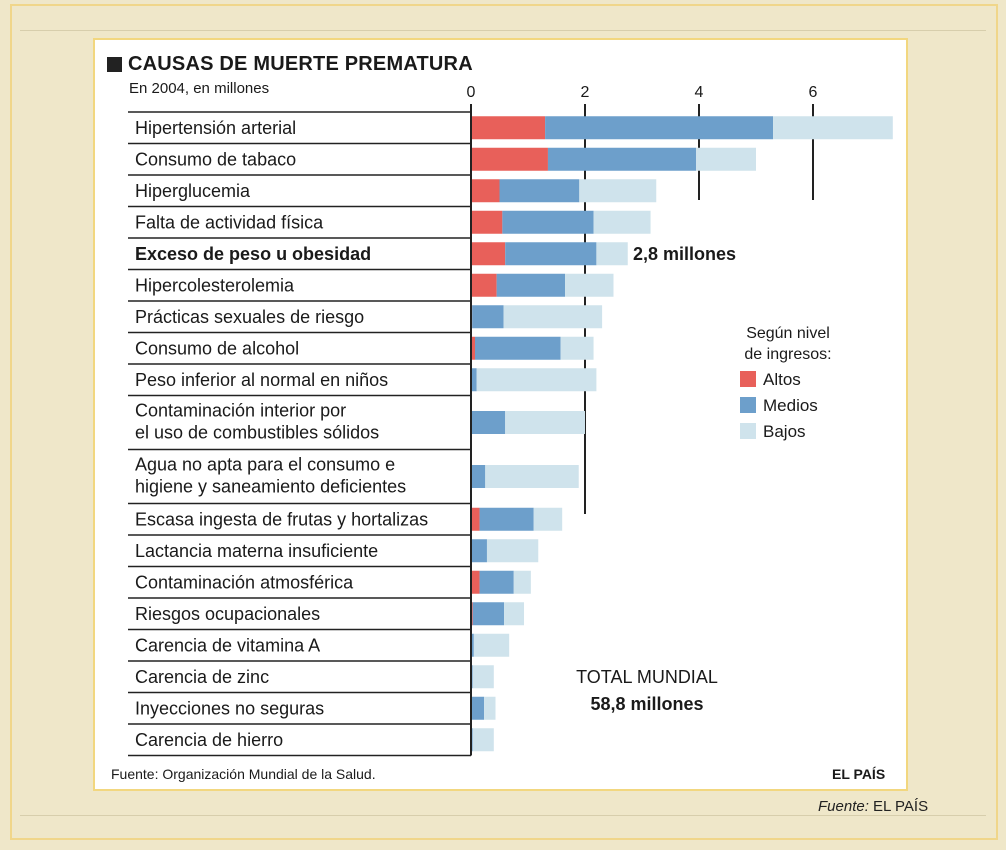  I want to click on image-caption: Fuente: EL PAÍS, so click(873, 806).